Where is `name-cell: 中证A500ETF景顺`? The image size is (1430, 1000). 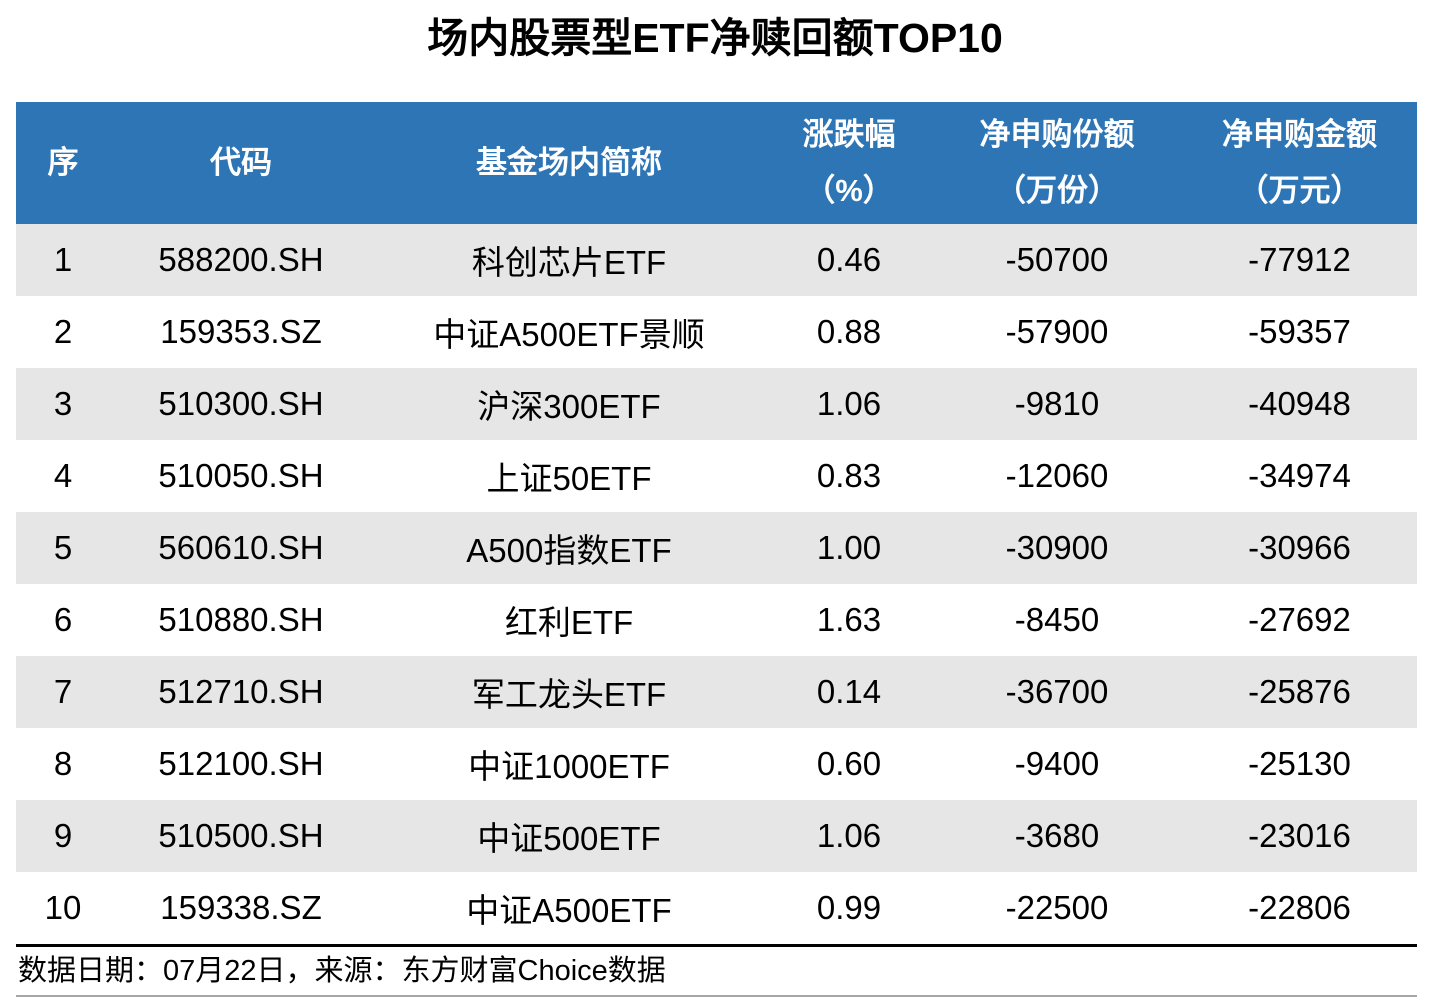 name-cell: 中证A500ETF景顺 is located at coordinates (569, 334).